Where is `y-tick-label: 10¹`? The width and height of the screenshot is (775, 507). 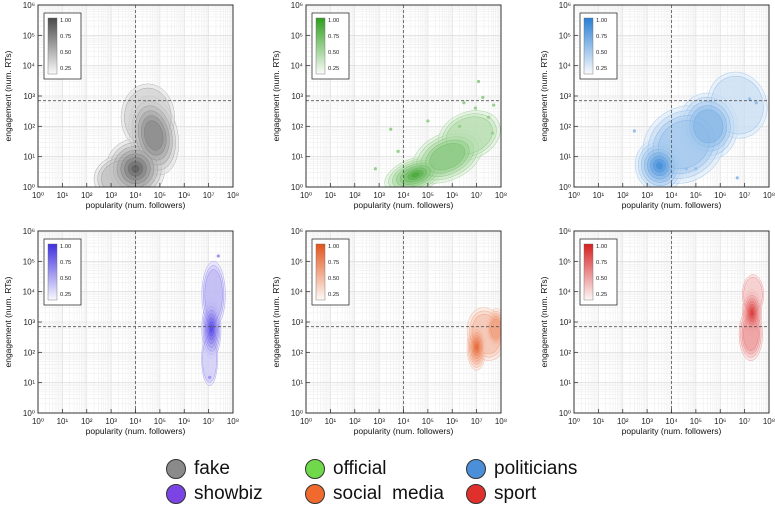 y-tick-label: 10¹ is located at coordinates (29, 383).